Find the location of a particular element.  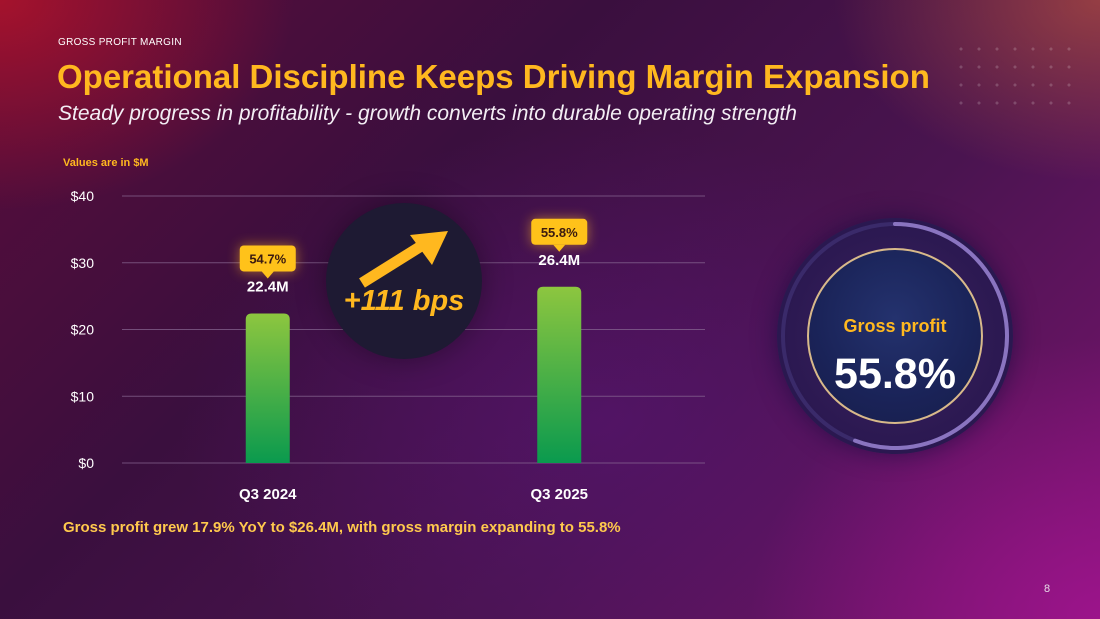

bps-text: +111 bps is located at coordinates (404, 301).